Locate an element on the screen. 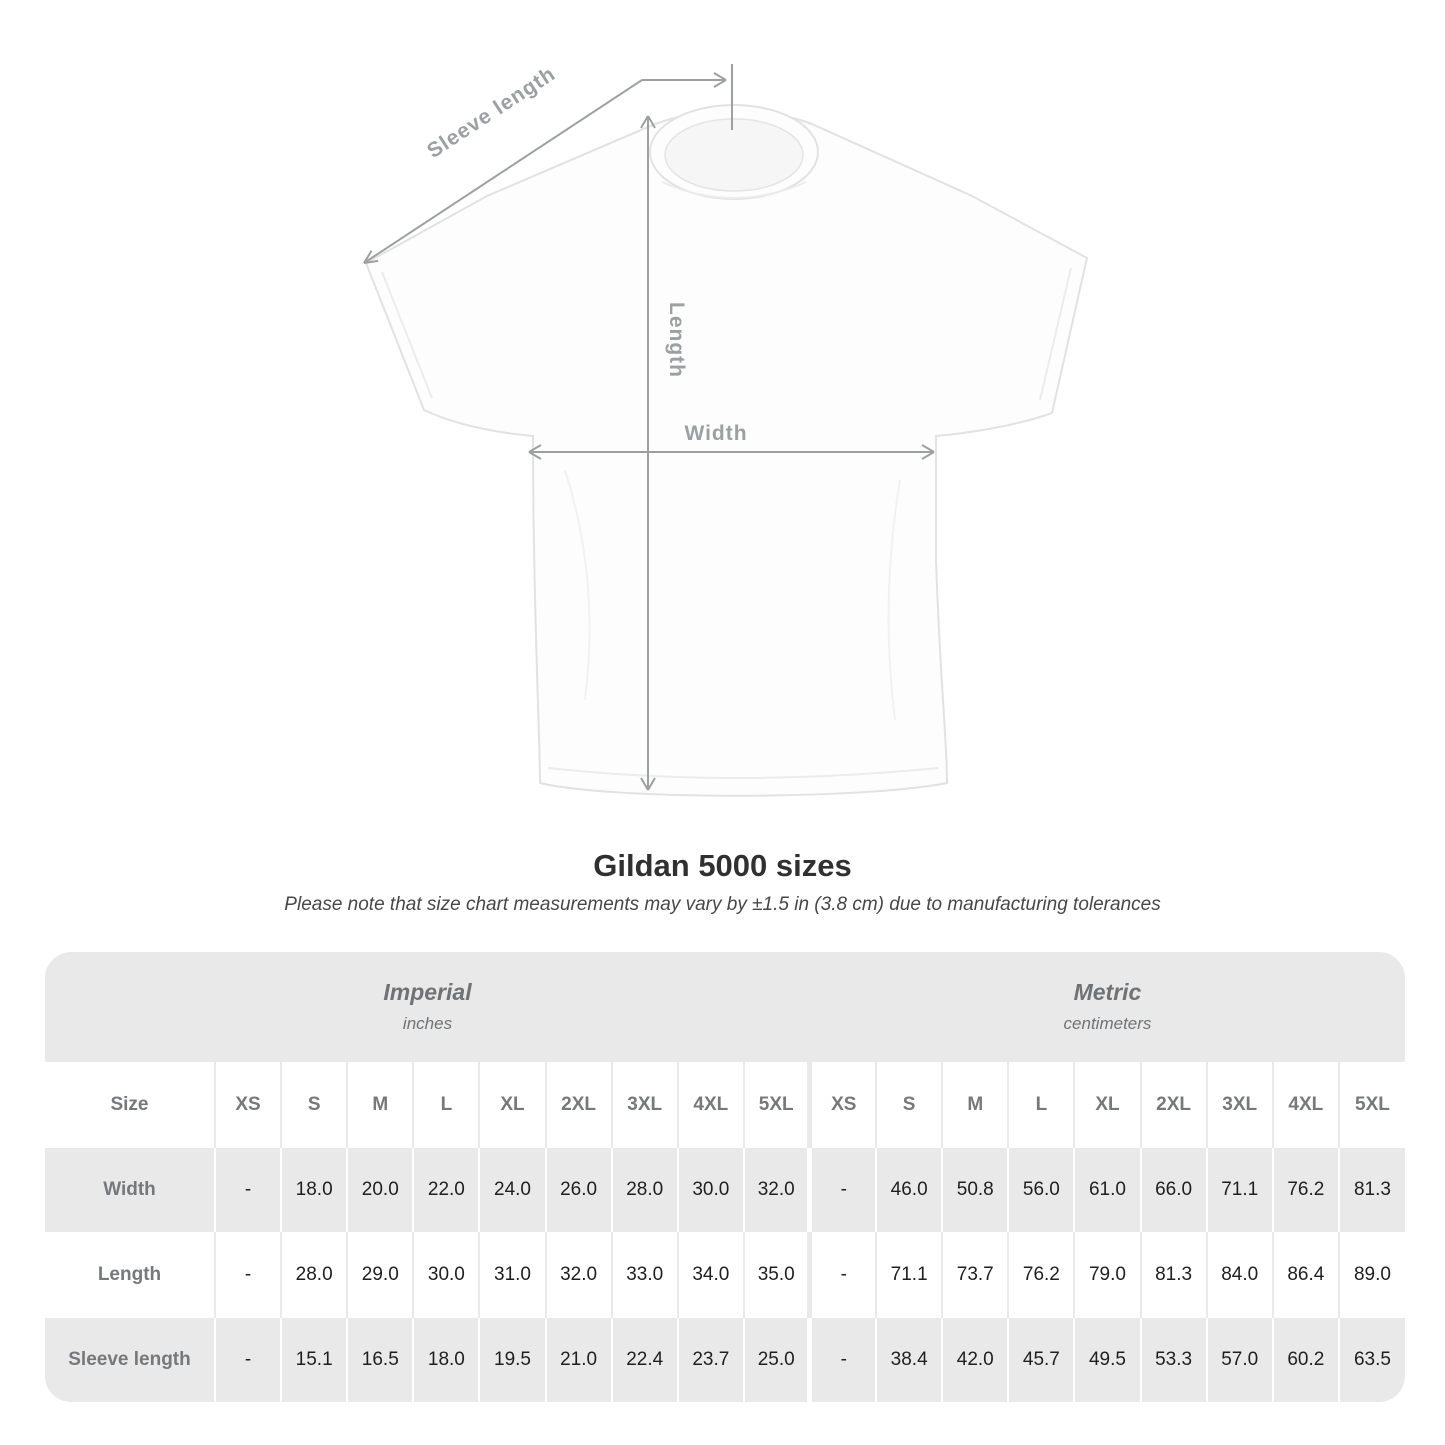 Image resolution: width=1445 pixels, height=1445 pixels. table-cell: 60.2 is located at coordinates (1305, 1360).